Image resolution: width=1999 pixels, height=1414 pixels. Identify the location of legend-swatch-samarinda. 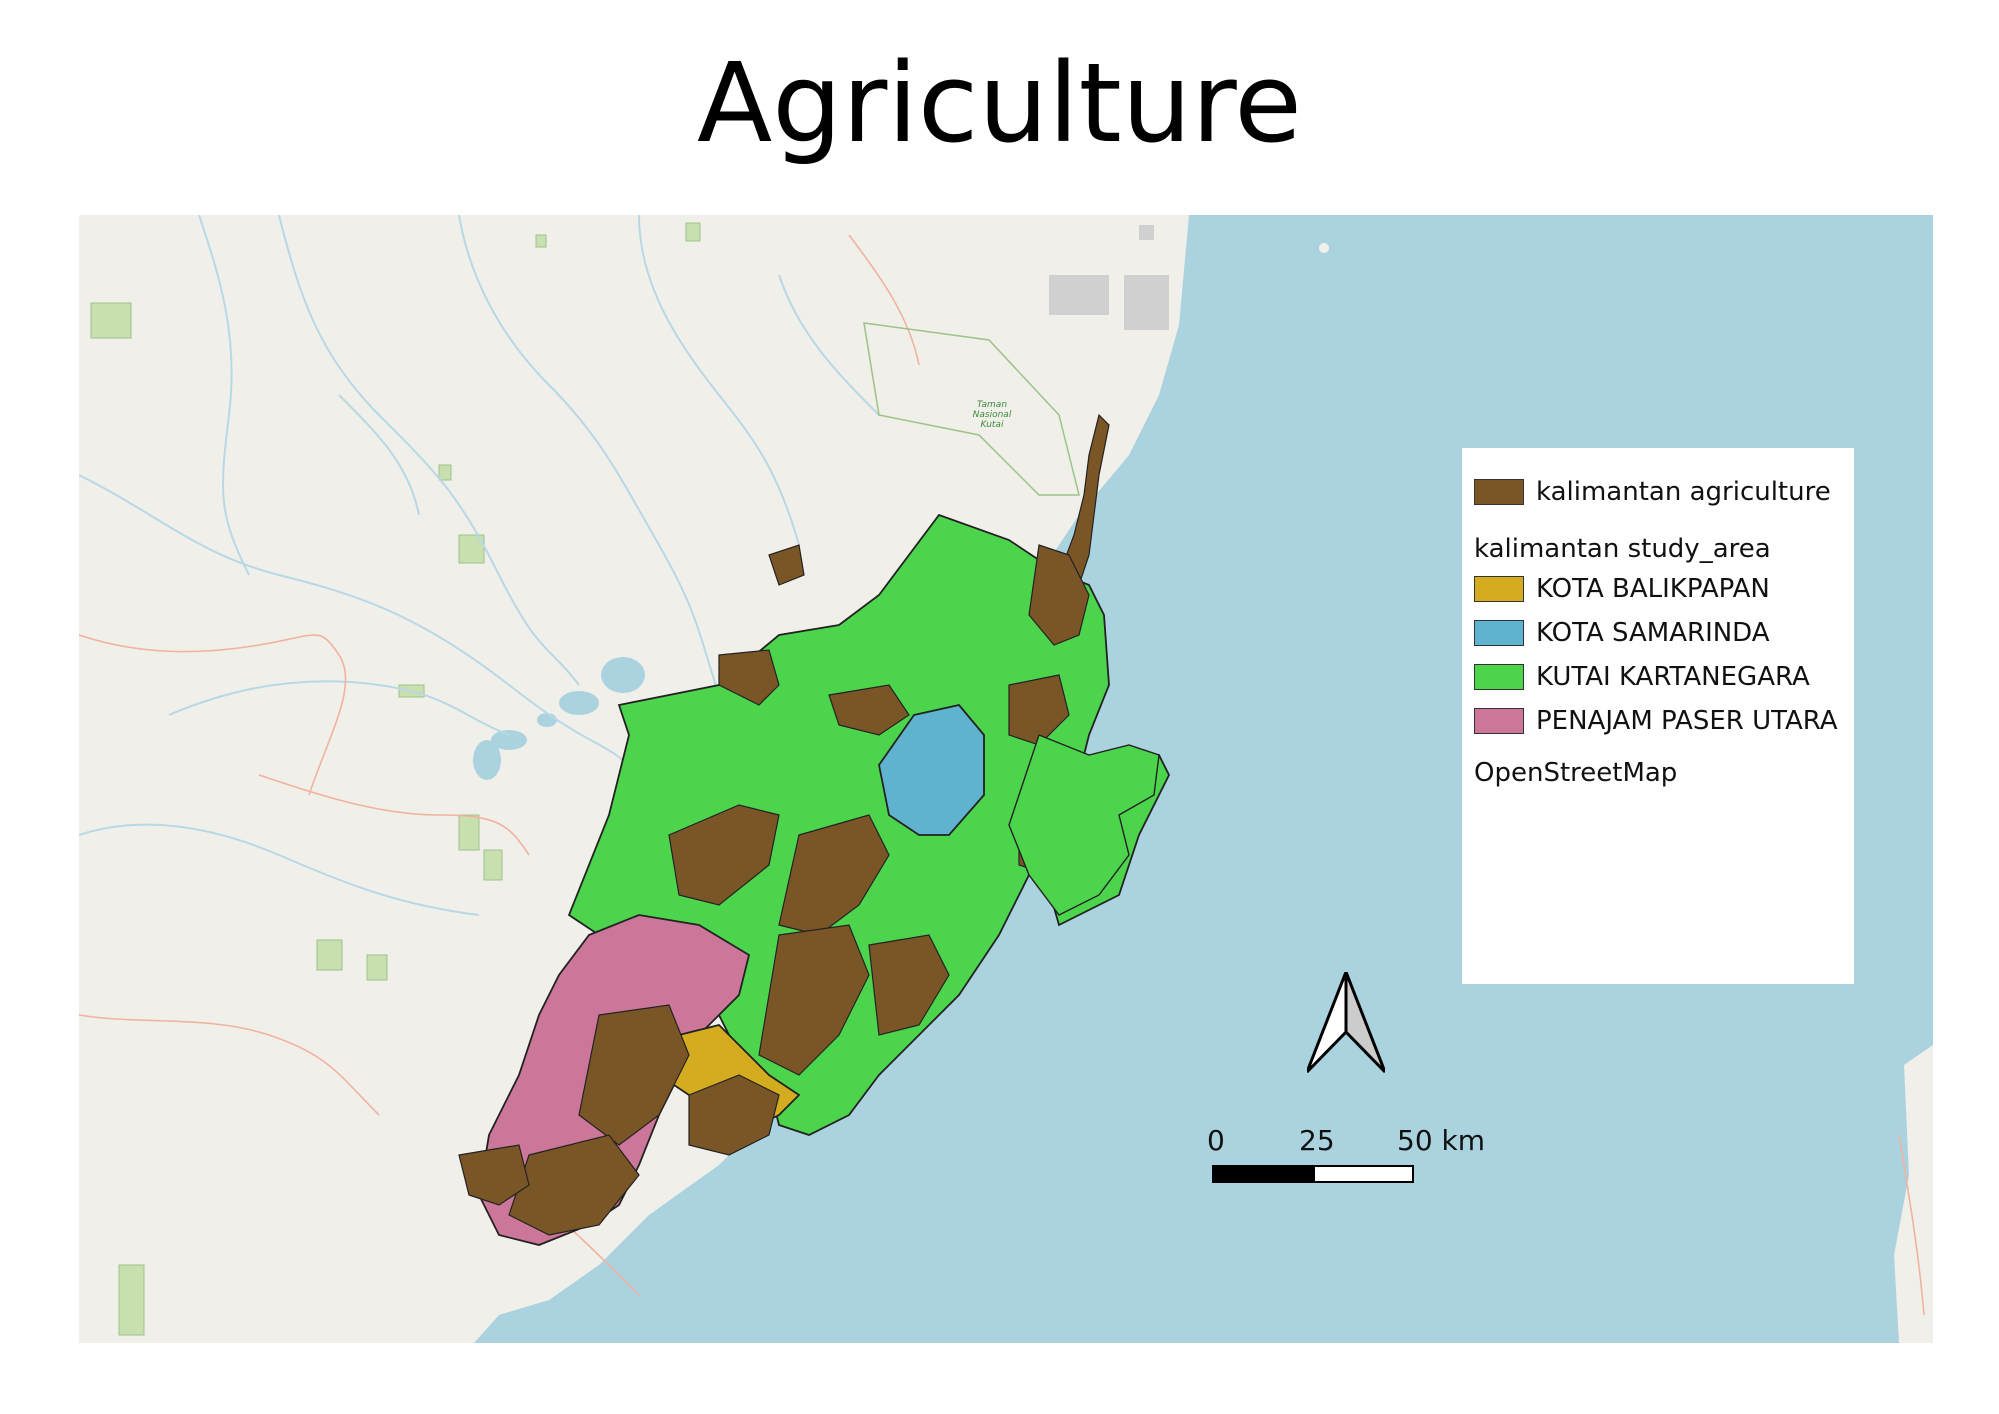
(1499, 633).